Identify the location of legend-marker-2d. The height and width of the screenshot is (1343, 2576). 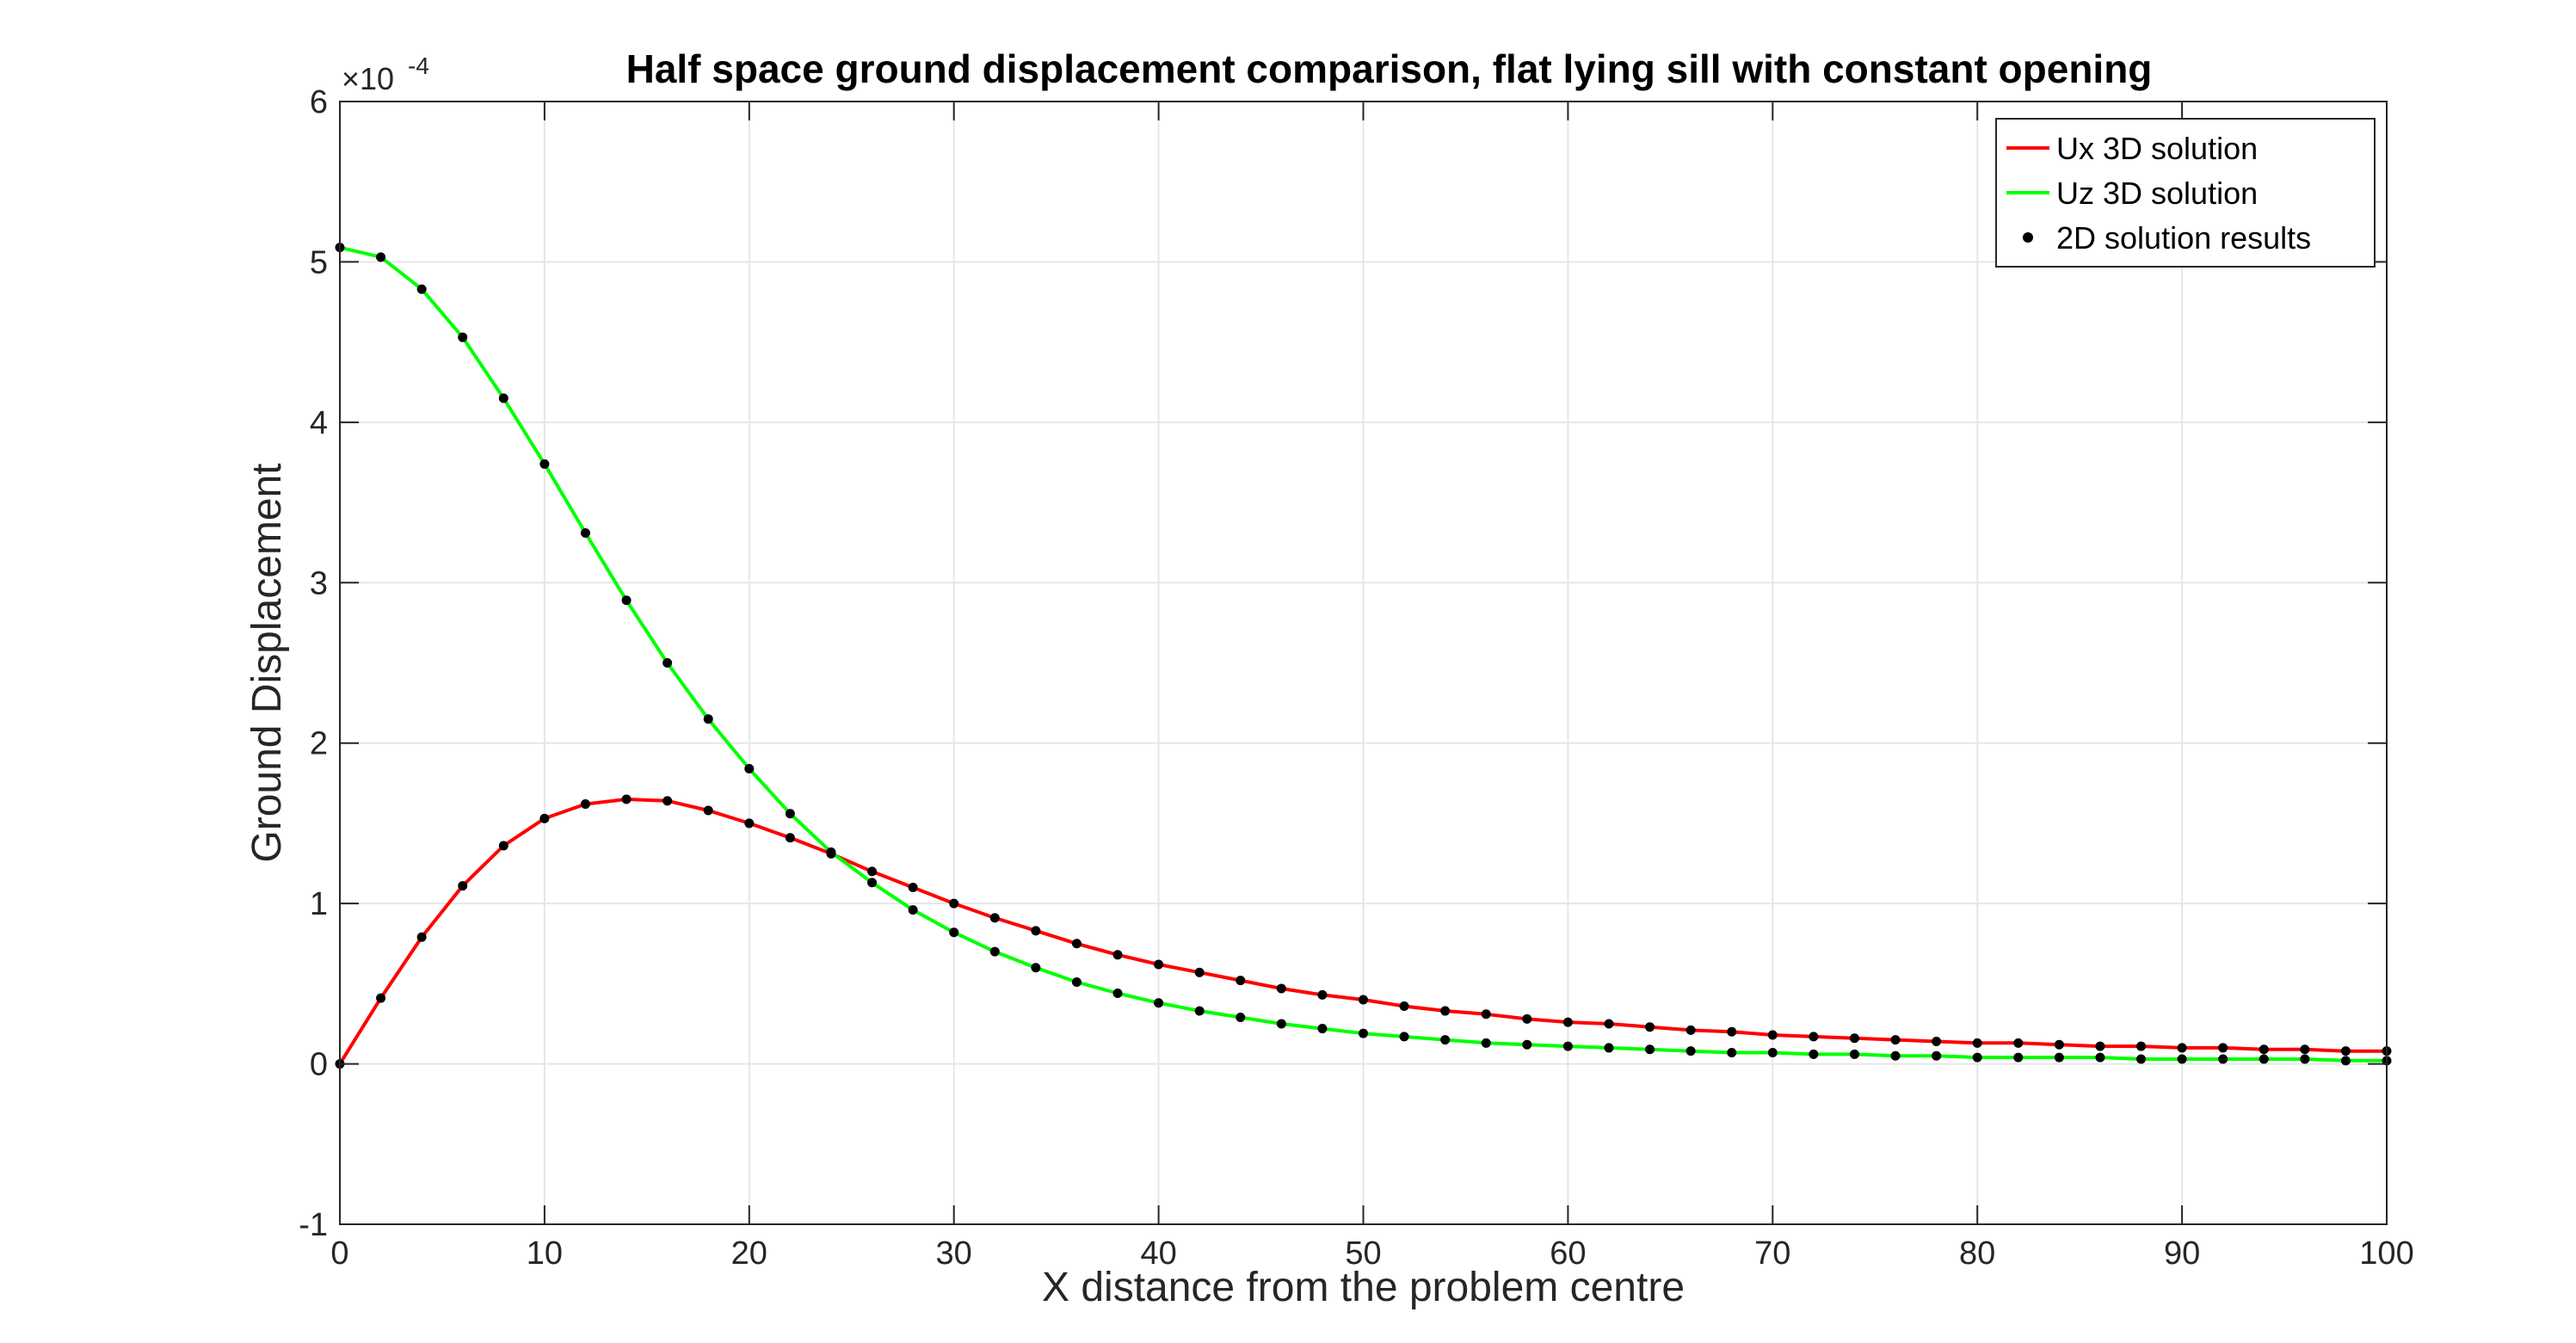
(2028, 237).